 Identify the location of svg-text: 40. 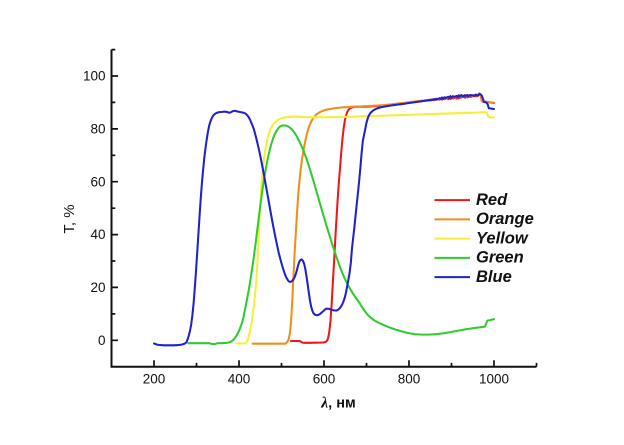
(97, 234).